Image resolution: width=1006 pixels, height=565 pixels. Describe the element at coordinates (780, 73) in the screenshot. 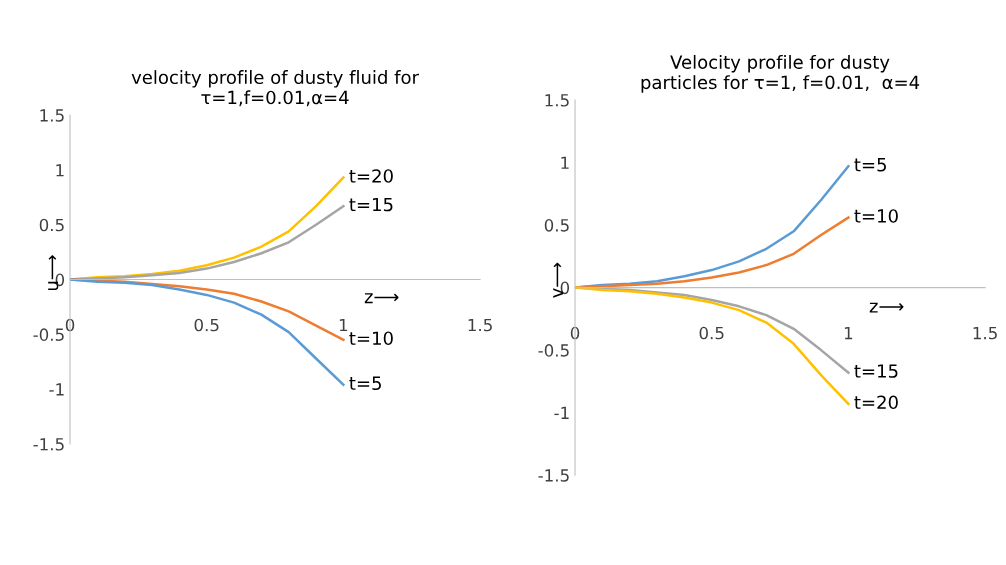

I see `chart-title: Velocity profile for dusty particles for τ=1, f=0.01, α=4` at that location.